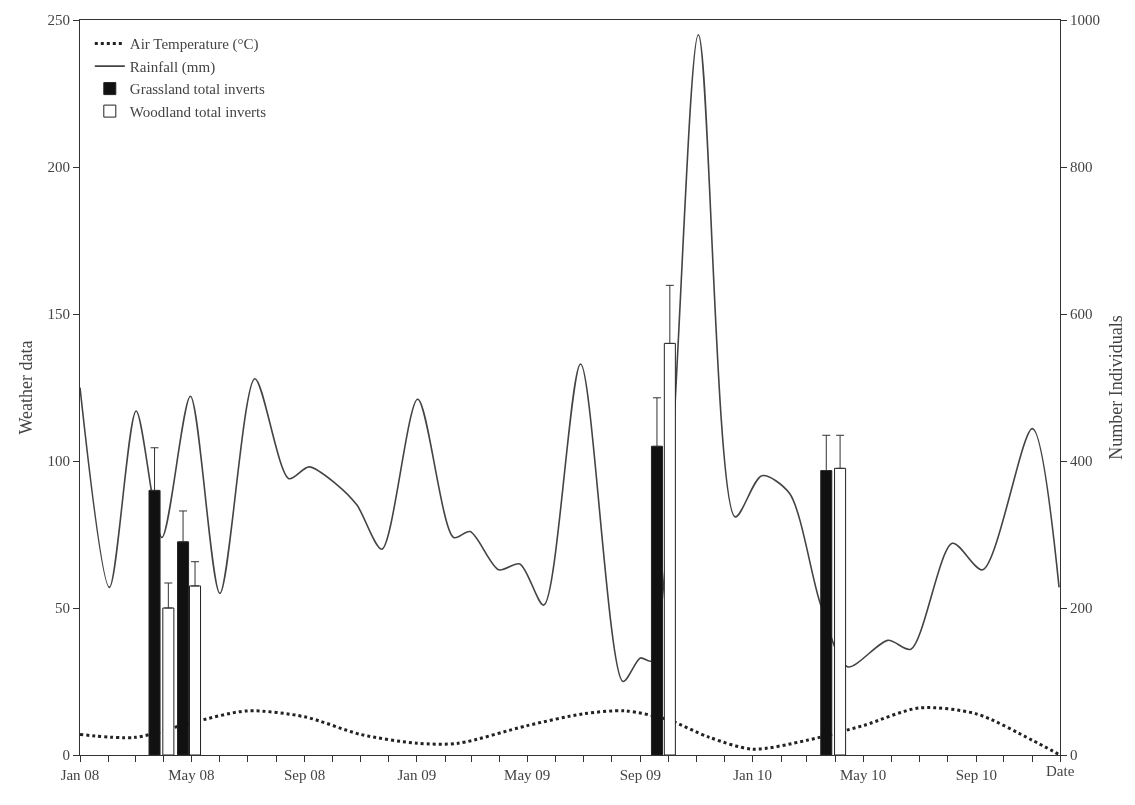  I want to click on x-tick-label: May 10, so click(863, 775).